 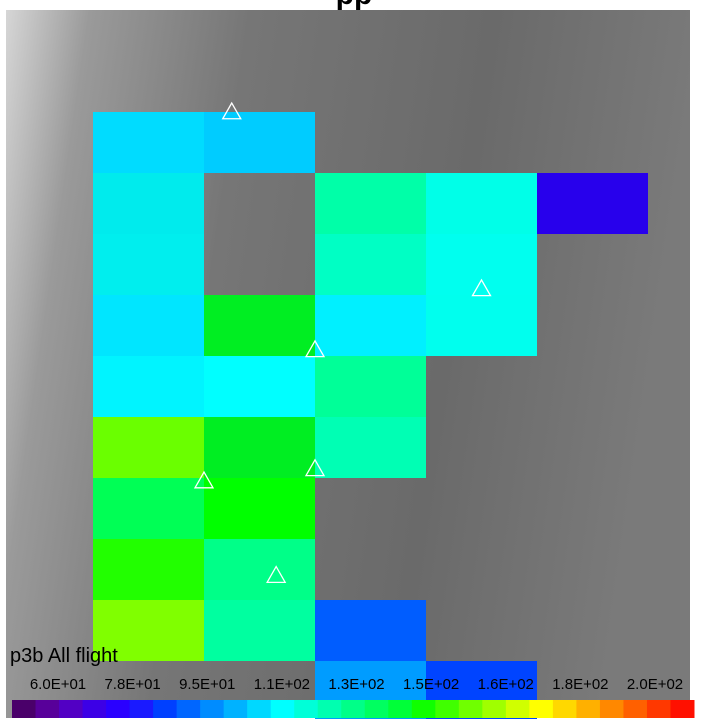 I want to click on plot-label: p3b All flight, so click(x=64, y=656).